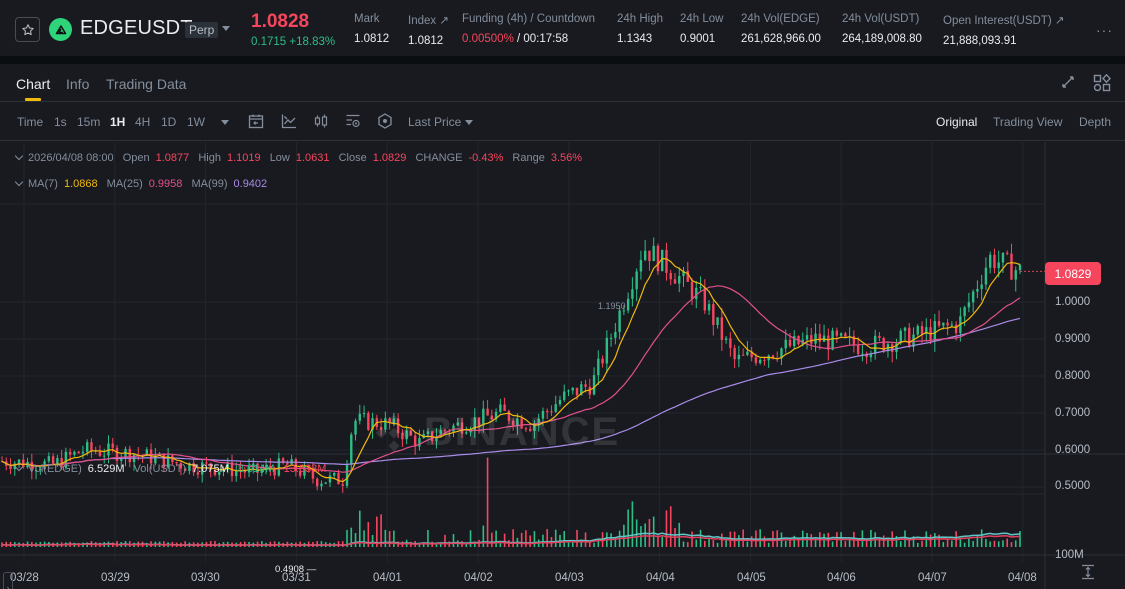 The width and height of the screenshot is (1125, 589). I want to click on tab-trading-data: Trading Data, so click(146, 84).